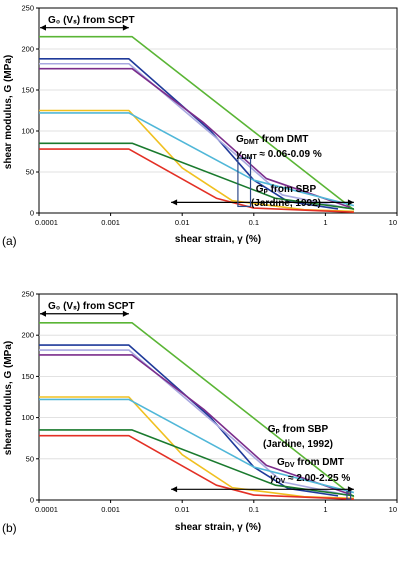 The image size is (402, 568). What do you see at coordinates (250, 157) in the screenshot?
I see `dmt-gamma-sub-a: DMT` at bounding box center [250, 157].